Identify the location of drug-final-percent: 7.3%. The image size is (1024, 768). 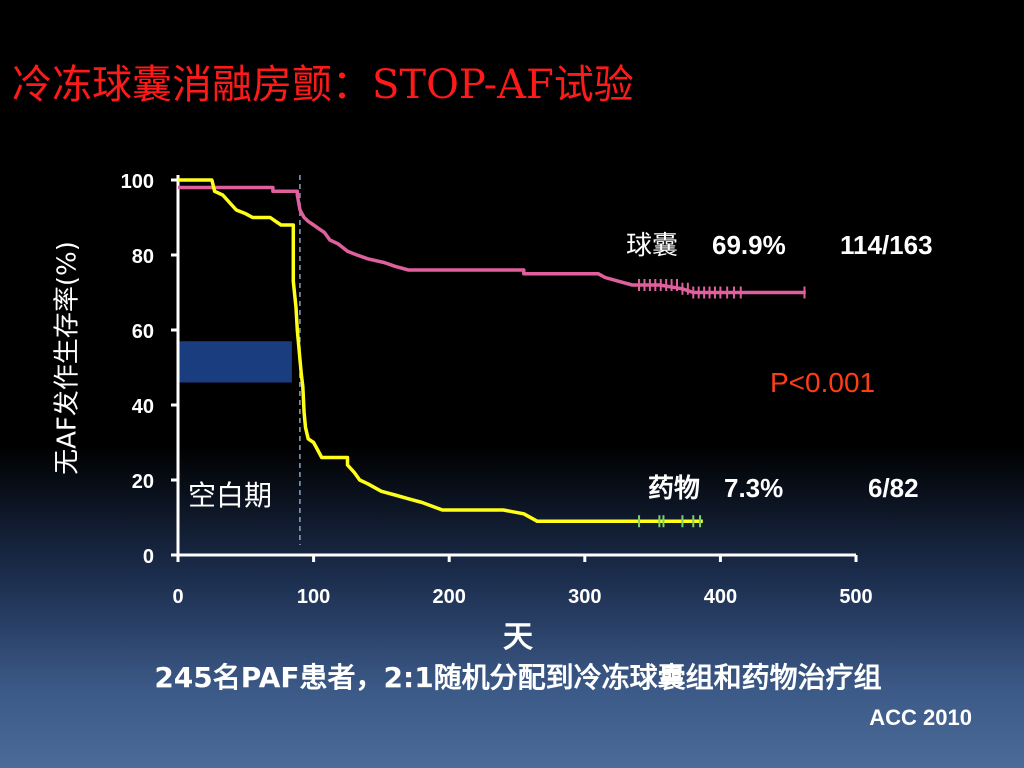
(753, 488).